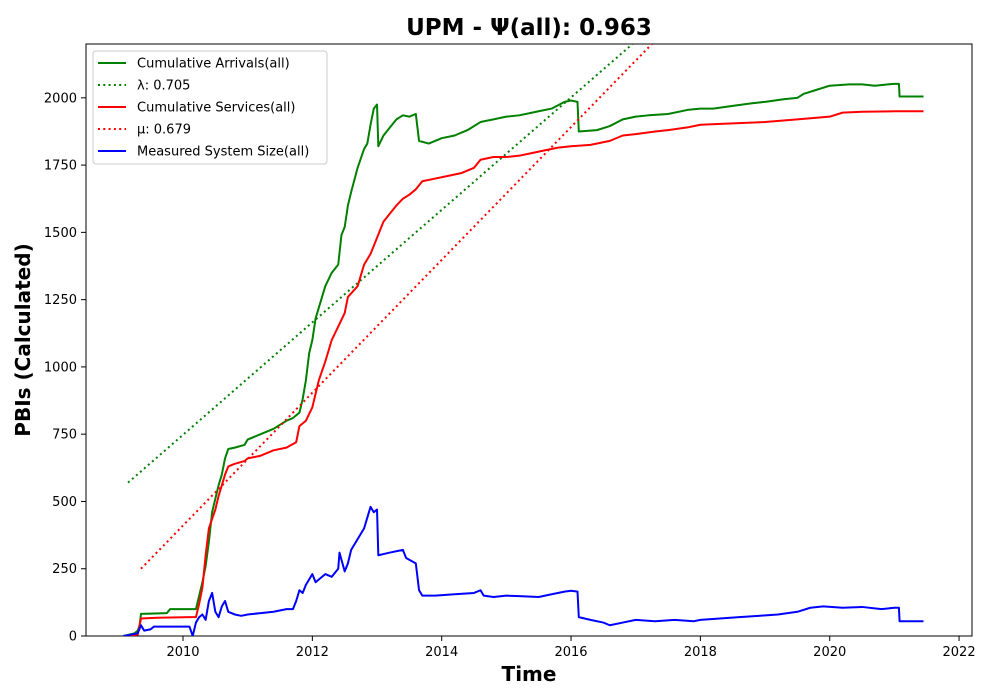 The image size is (1000, 700). I want to click on y-tick-label: 1000, so click(60, 367).